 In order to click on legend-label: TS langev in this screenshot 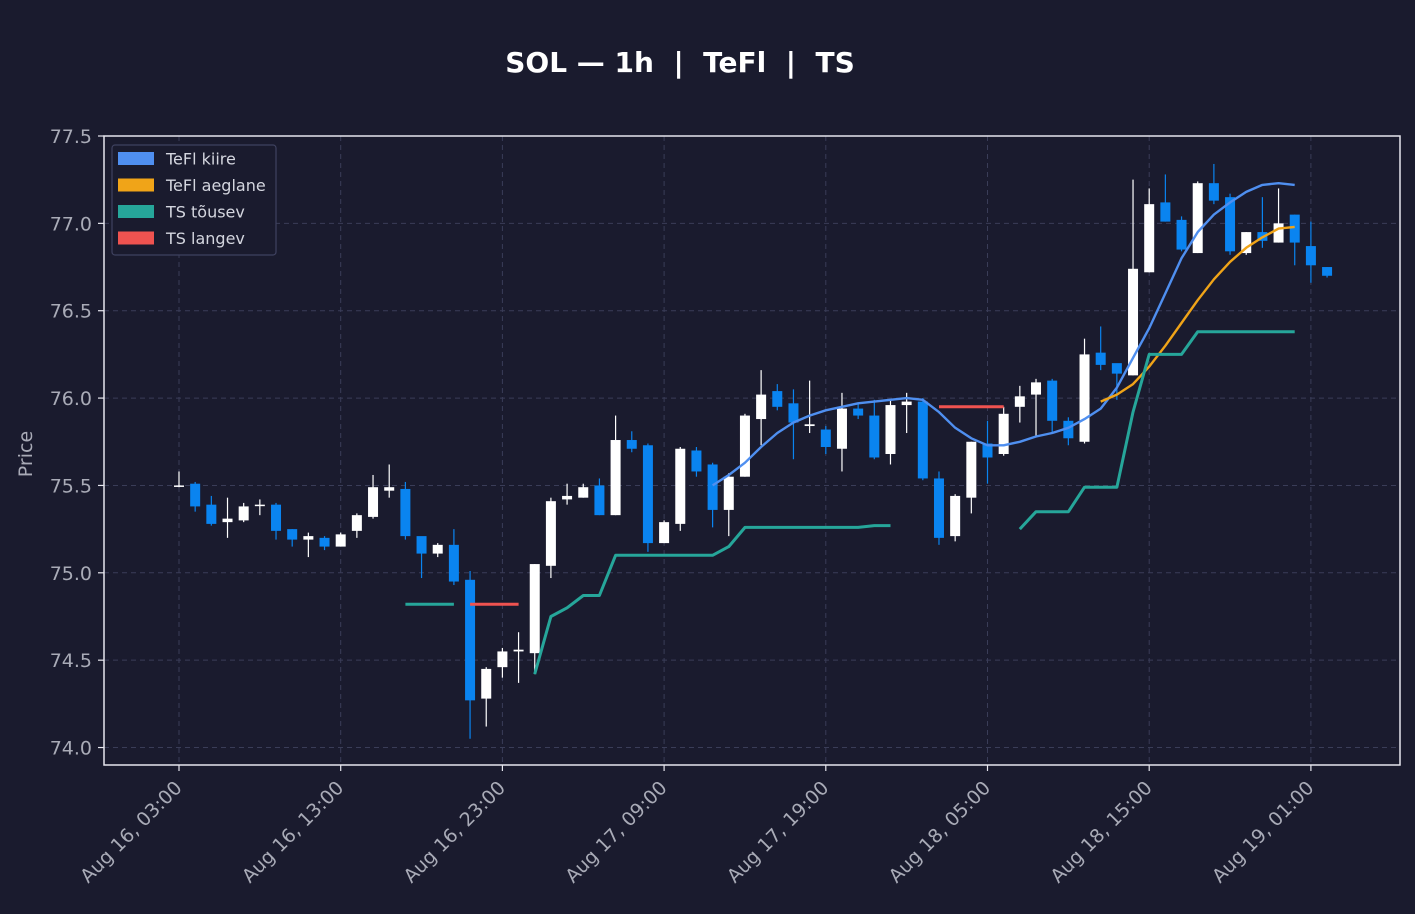, I will do `click(205, 238)`.